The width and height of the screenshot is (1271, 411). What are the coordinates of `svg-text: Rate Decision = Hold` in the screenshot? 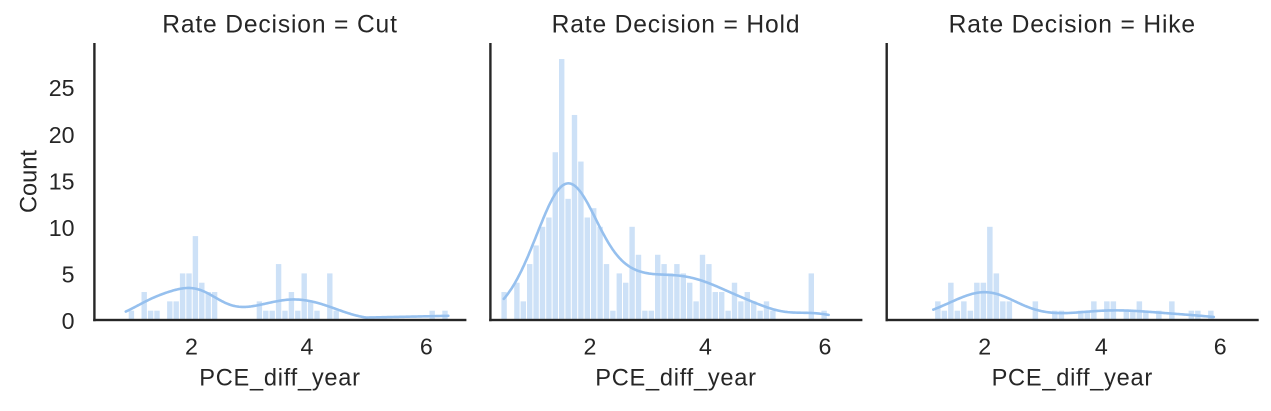 It's located at (676, 25).